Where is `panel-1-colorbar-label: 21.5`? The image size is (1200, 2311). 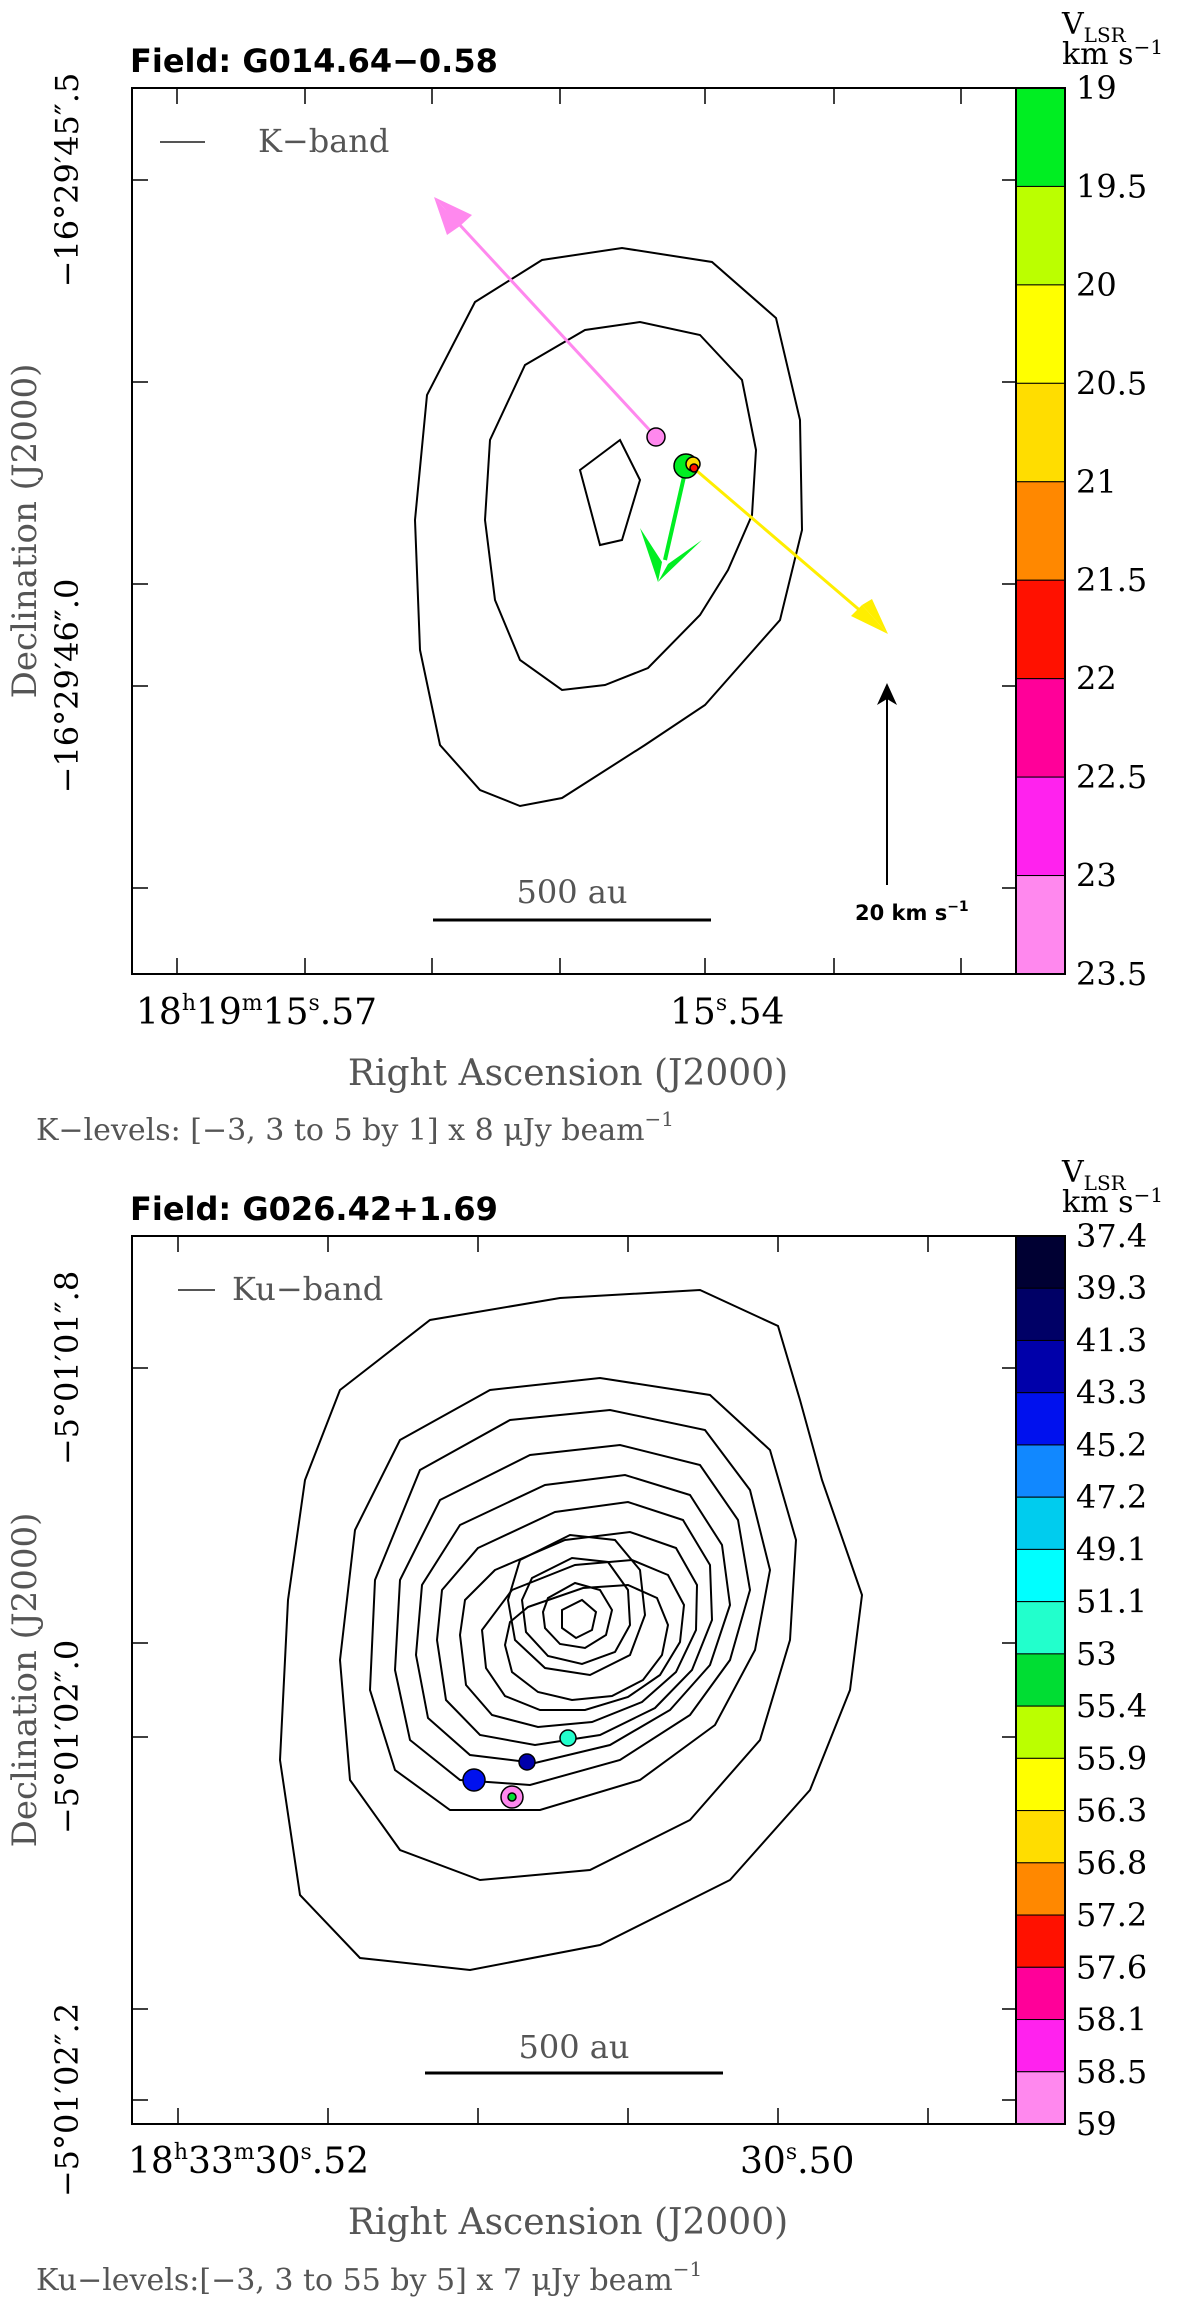 panel-1-colorbar-label: 21.5 is located at coordinates (1111, 580).